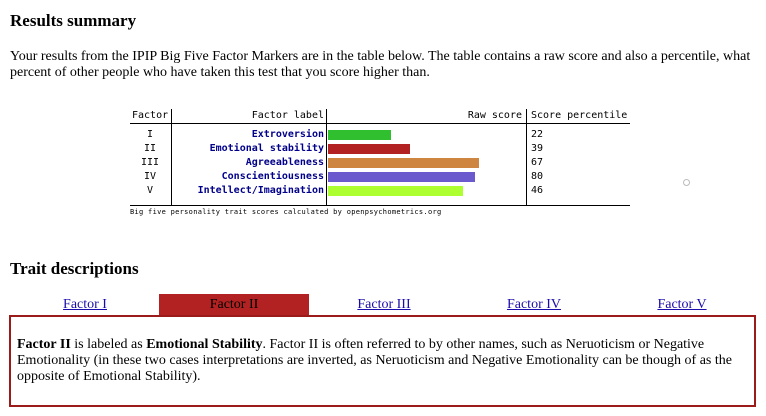  I want to click on chart-row: II Emotional stability 39, so click(380, 149).